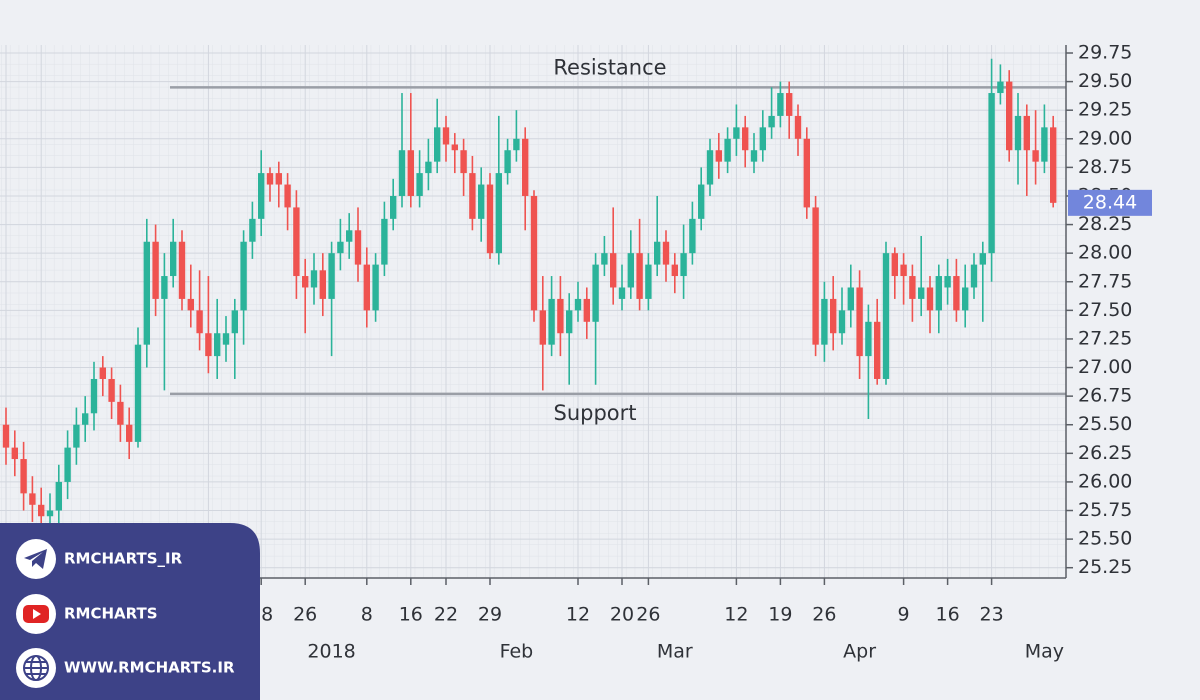  What do you see at coordinates (1105, 453) in the screenshot?
I see `y-tick-label: 26.25` at bounding box center [1105, 453].